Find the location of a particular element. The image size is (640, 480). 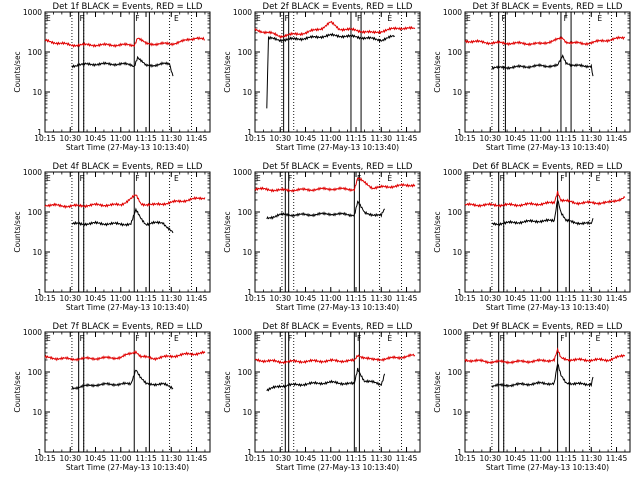

panel-title: Det 1f BLACK = Events, RED = LLD is located at coordinates (128, 7).